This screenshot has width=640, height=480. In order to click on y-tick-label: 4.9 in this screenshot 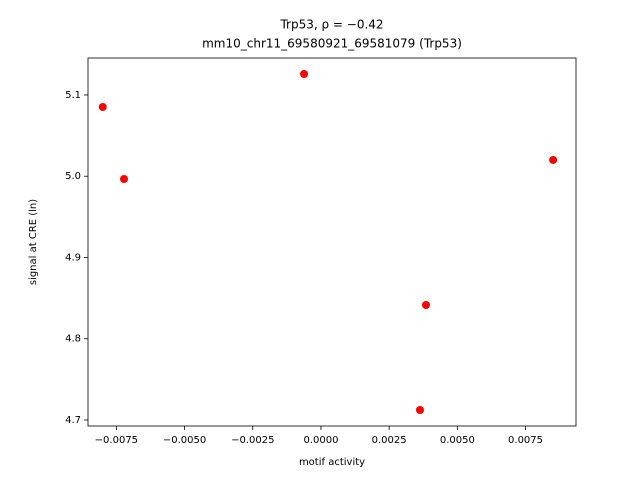, I will do `click(73, 257)`.